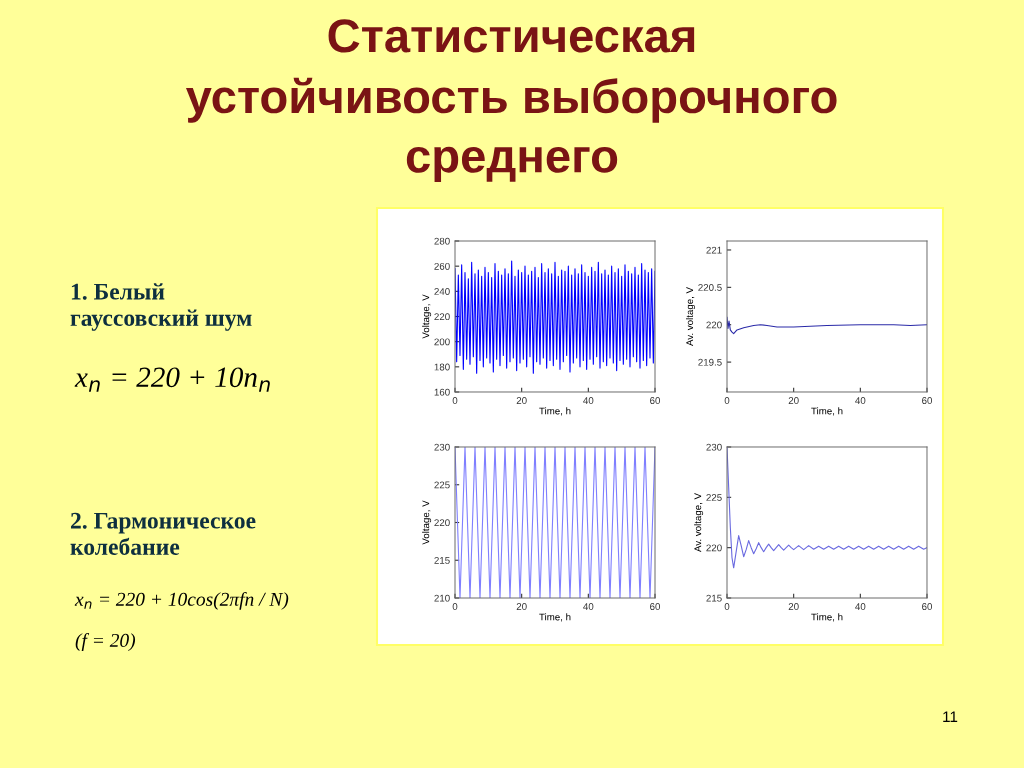 This screenshot has width=1024, height=768. I want to click on y-tick-label: 160, so click(442, 392).